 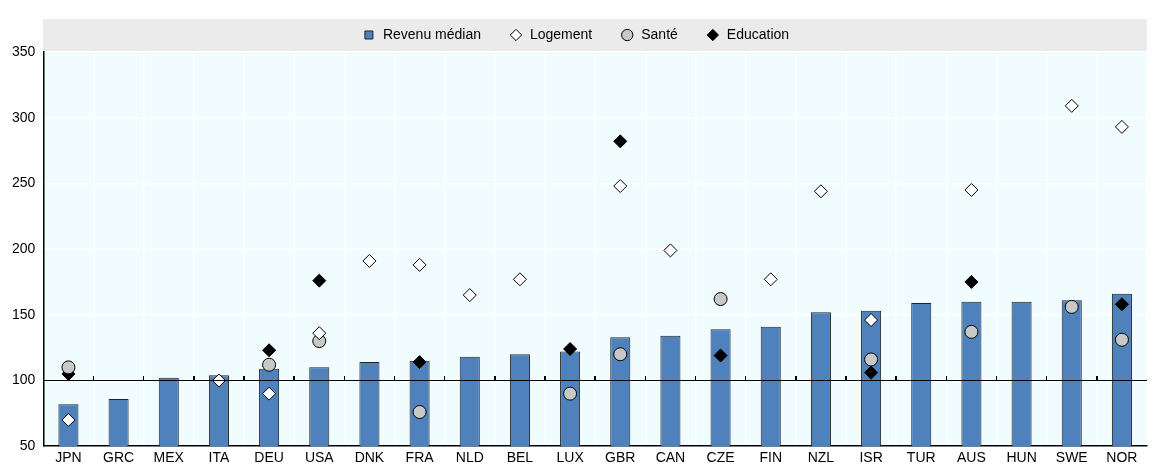 I want to click on x-tick-label: TUR, so click(x=921, y=457).